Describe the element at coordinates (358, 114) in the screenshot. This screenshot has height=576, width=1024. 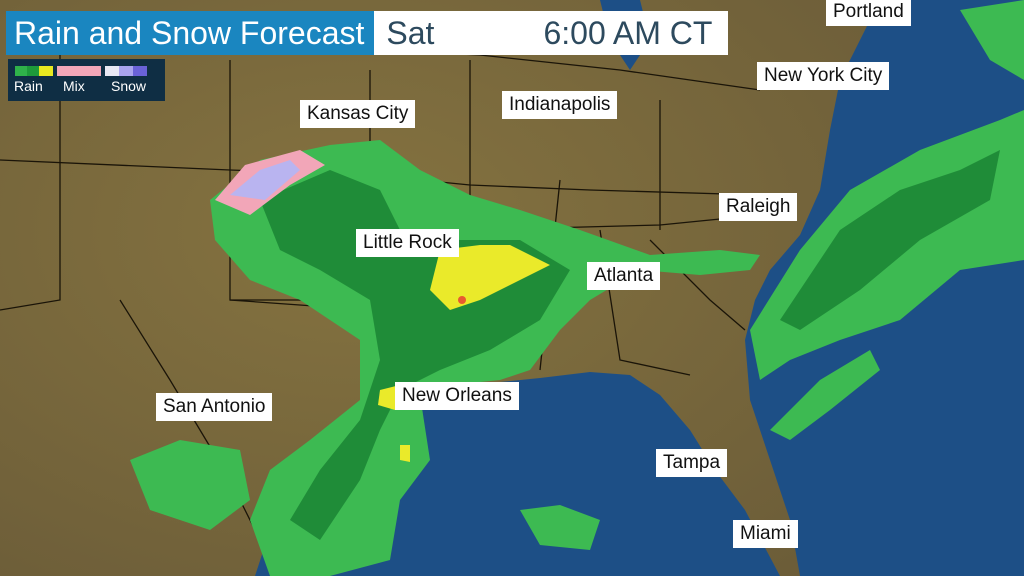
I see `city-label-kansas-city: Kansas City` at that location.